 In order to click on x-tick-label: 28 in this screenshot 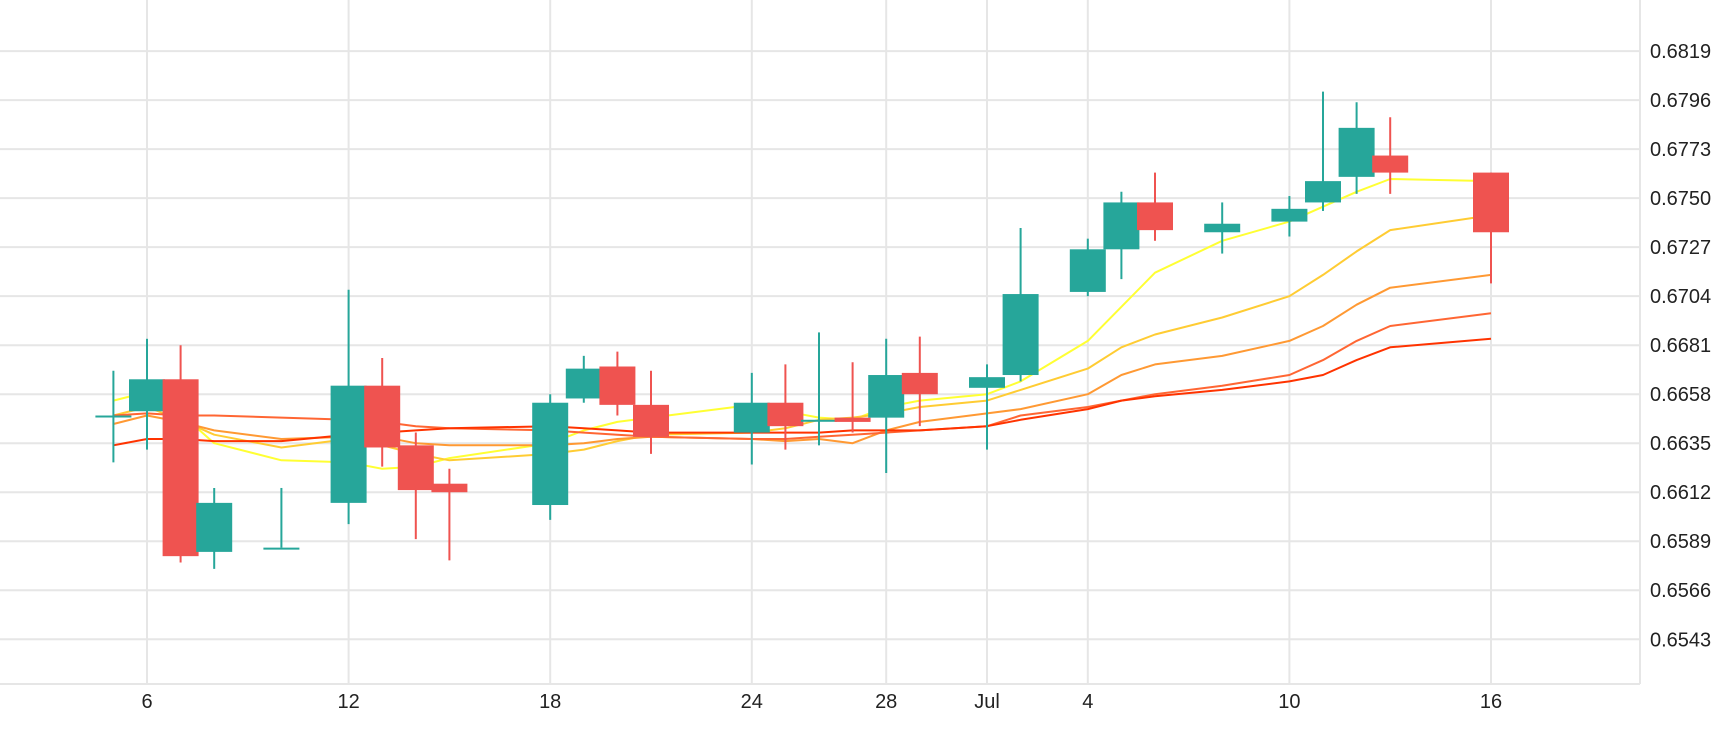, I will do `click(886, 702)`.